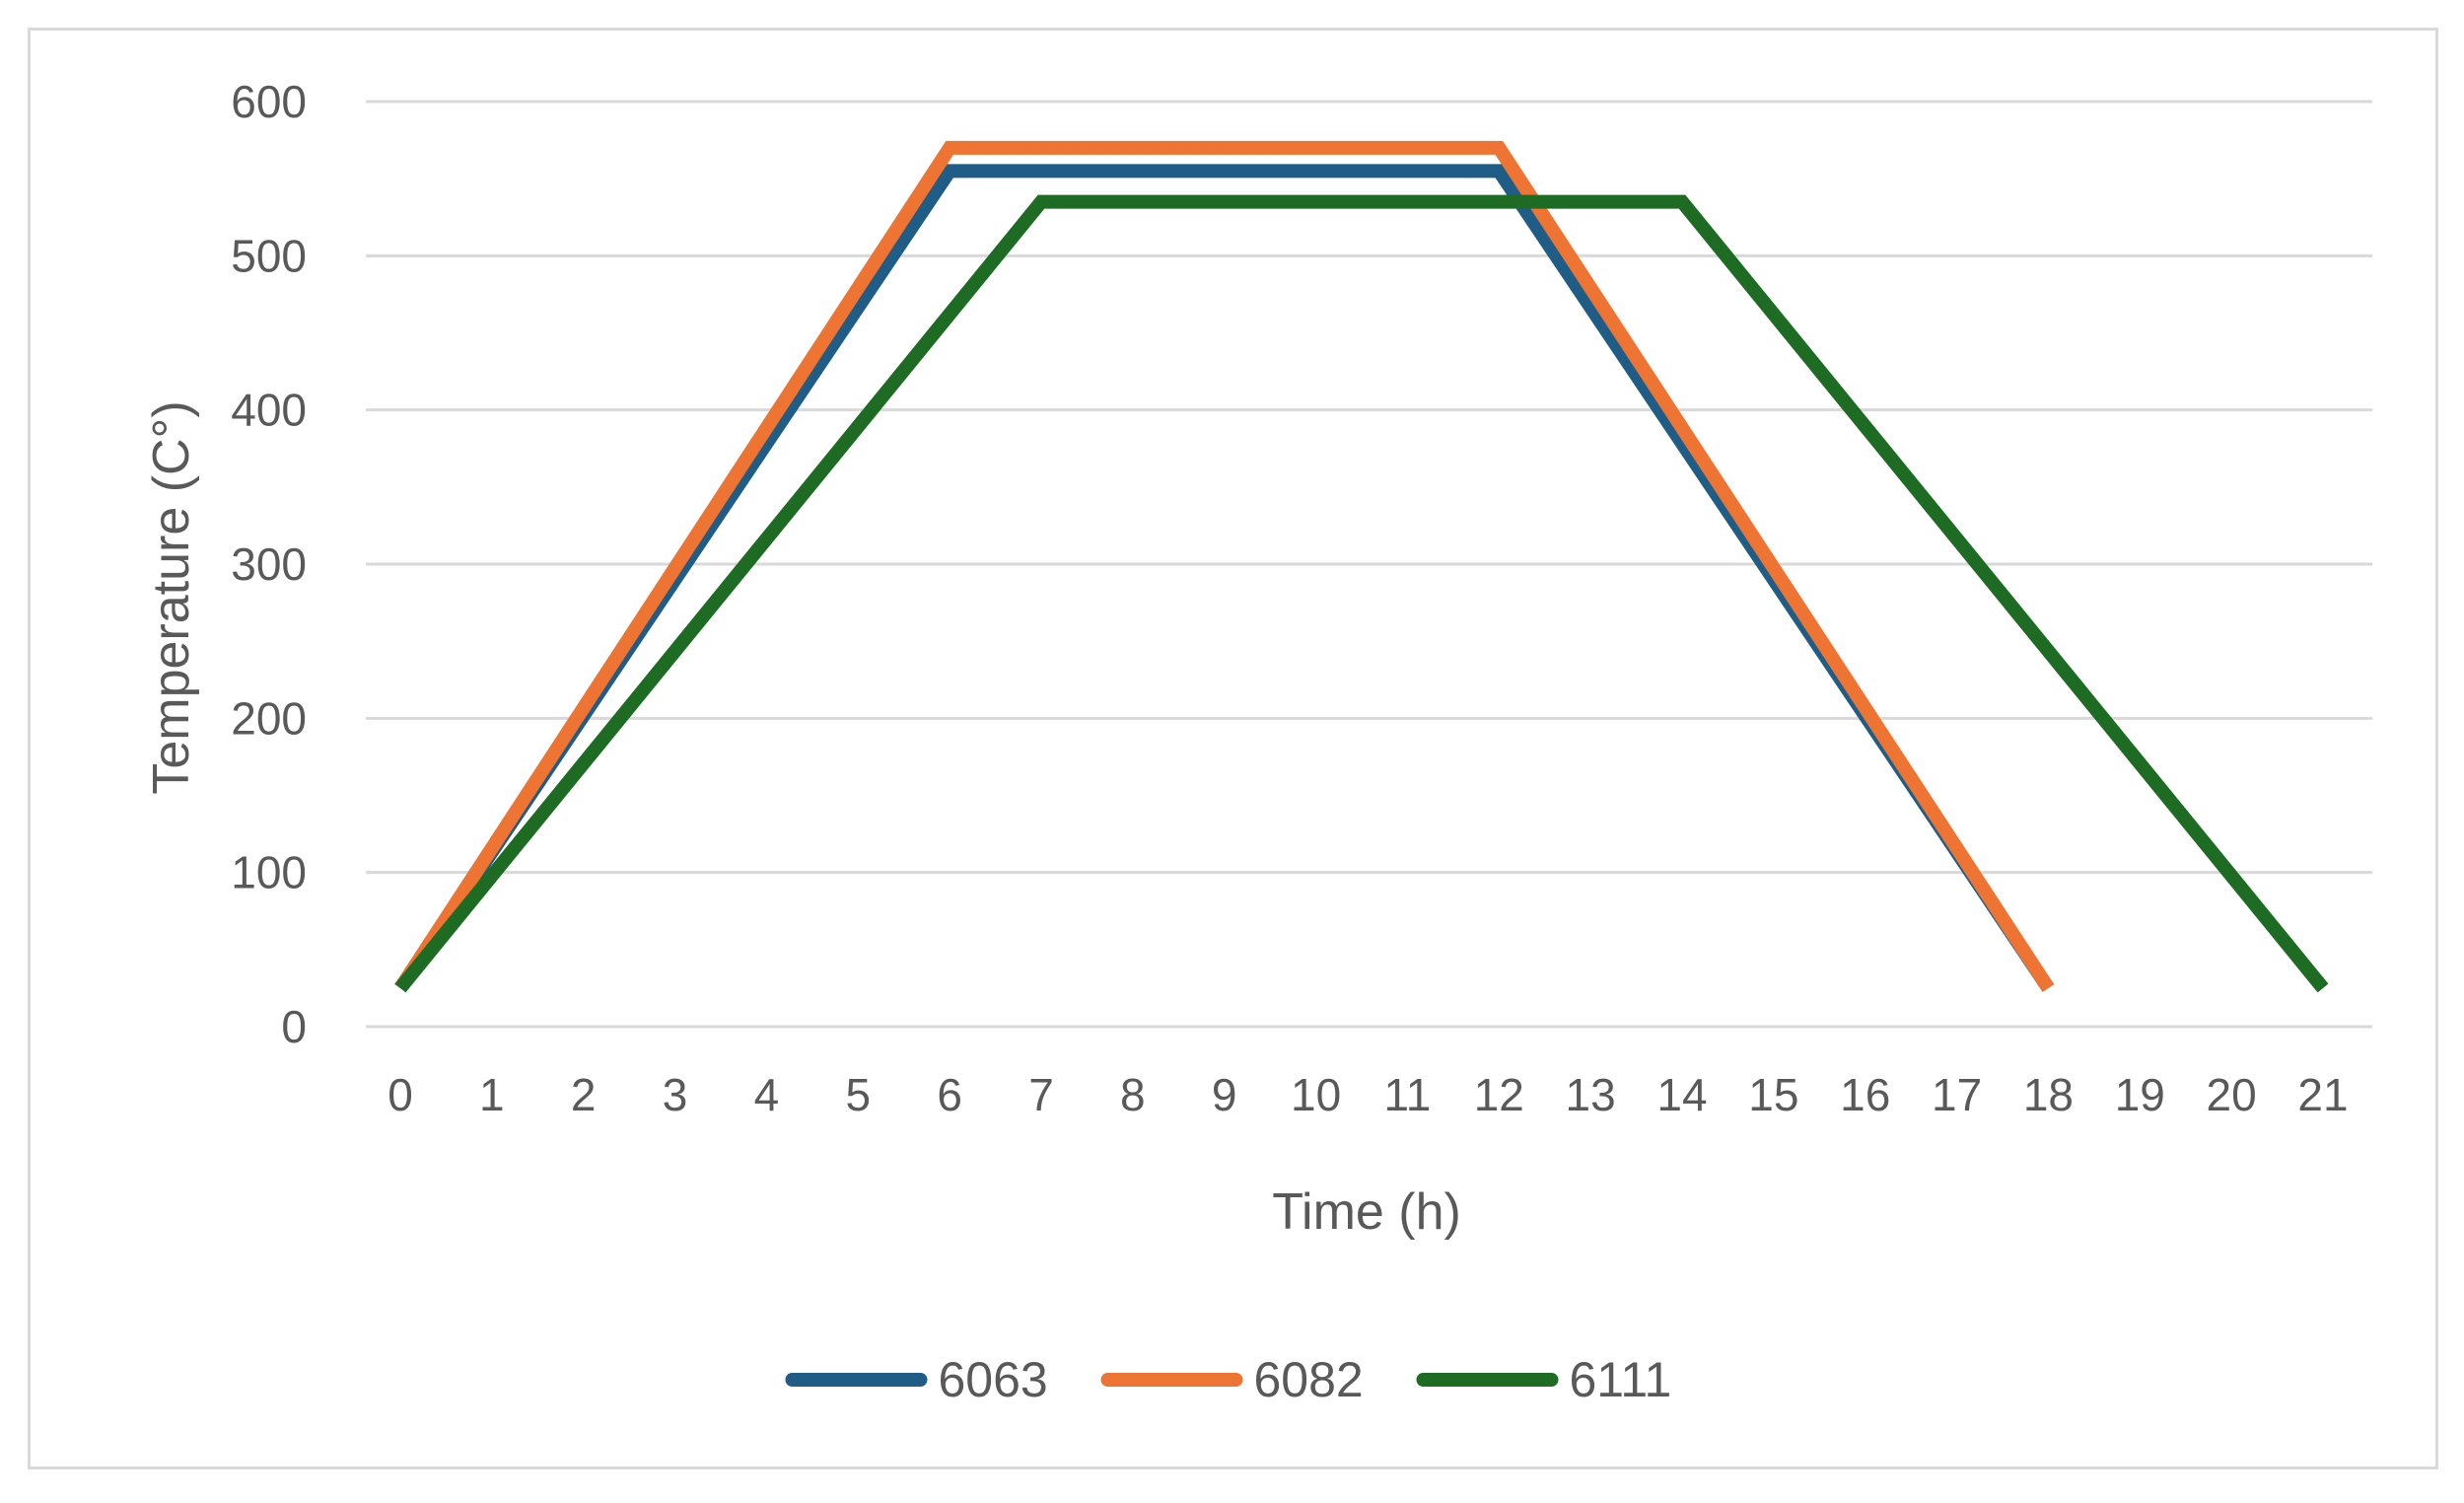  I want to click on x-tick-label: 20, so click(2232, 1094).